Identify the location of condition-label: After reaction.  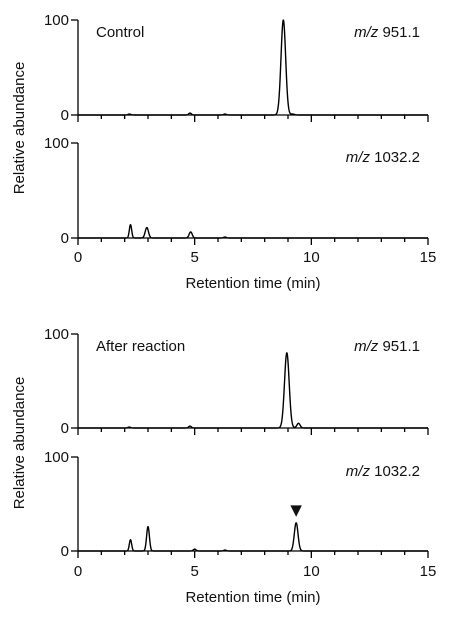
(140, 346).